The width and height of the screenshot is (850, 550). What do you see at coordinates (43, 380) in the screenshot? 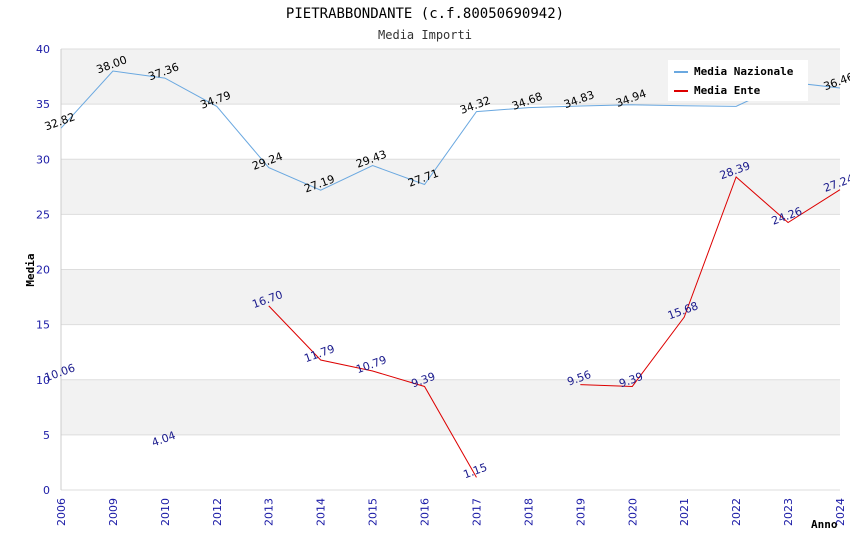
I see `y-tick-label: 10` at bounding box center [43, 380].